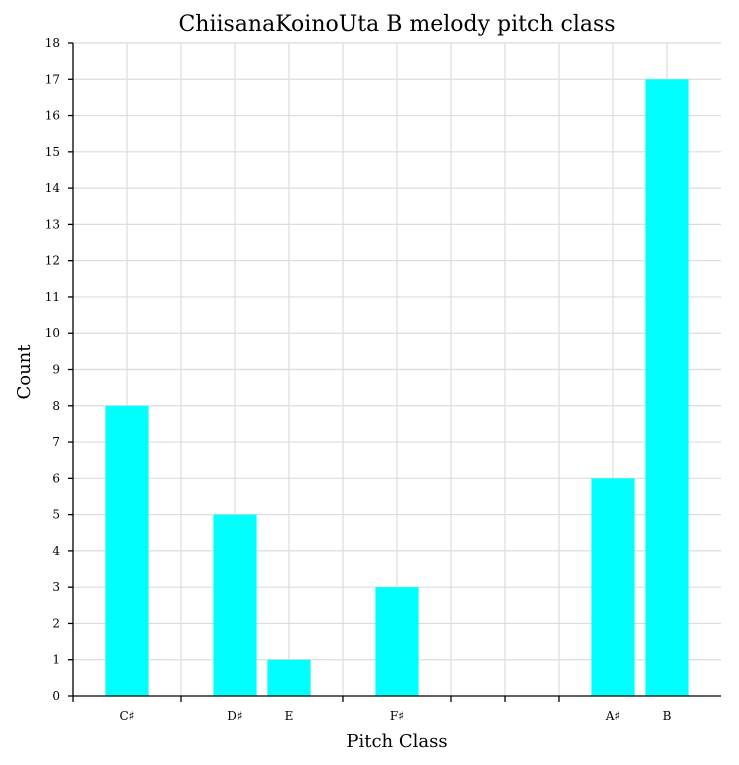 This screenshot has width=739, height=765. Describe the element at coordinates (127, 716) in the screenshot. I see `x-tick-label: C♯` at that location.